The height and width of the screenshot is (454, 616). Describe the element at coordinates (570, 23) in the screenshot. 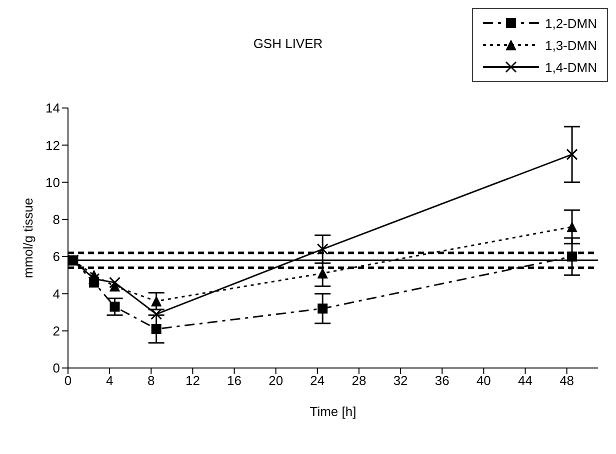

I see `legend-label: 1,2-DMN` at that location.